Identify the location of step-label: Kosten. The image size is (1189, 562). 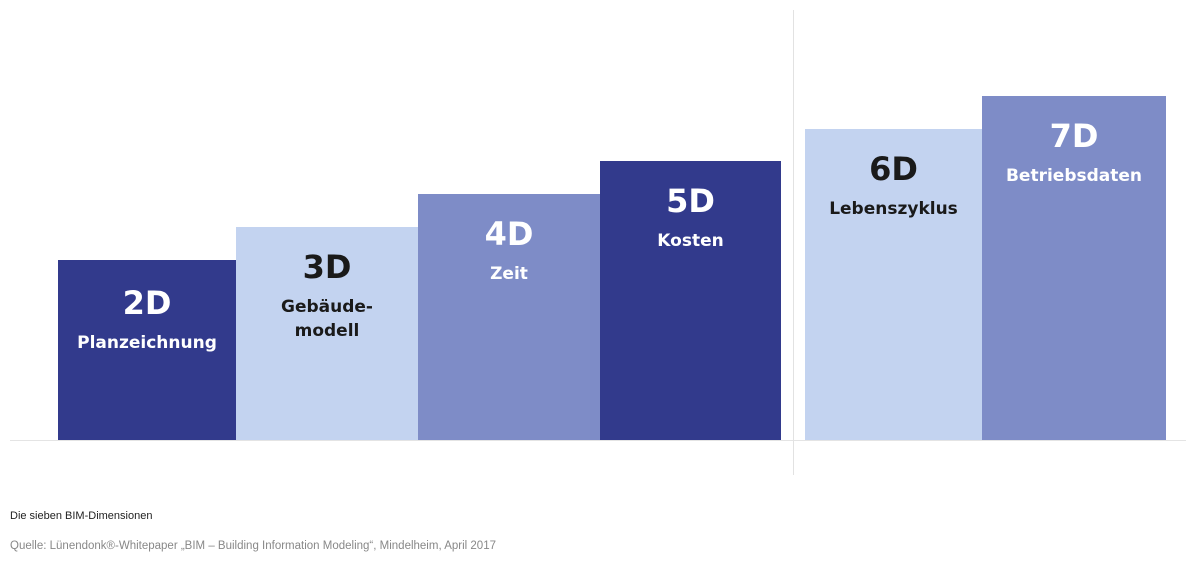
(690, 241).